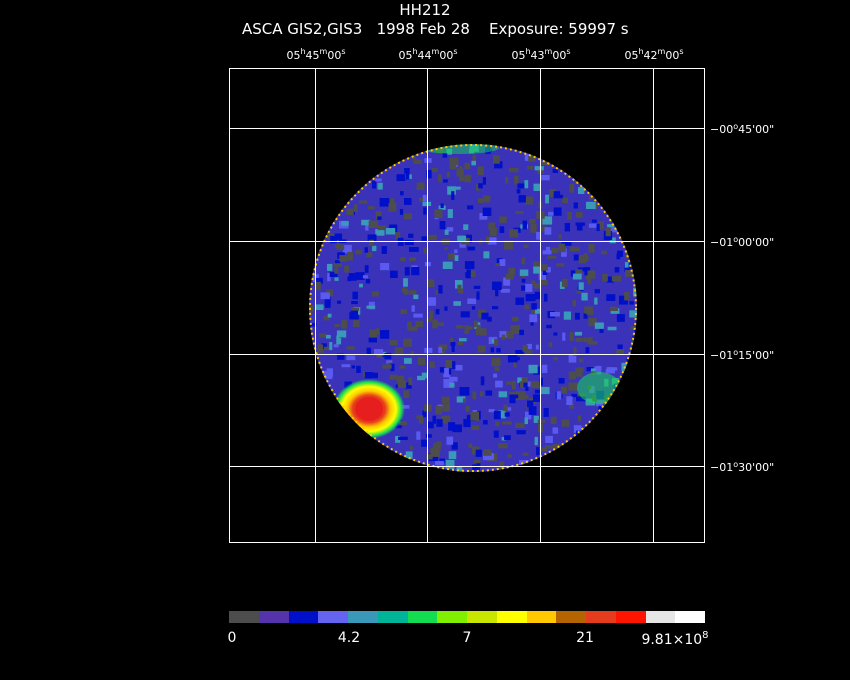 Image resolution: width=850 pixels, height=680 pixels. I want to click on dec-tick-label: −01o15'00", so click(742, 355).